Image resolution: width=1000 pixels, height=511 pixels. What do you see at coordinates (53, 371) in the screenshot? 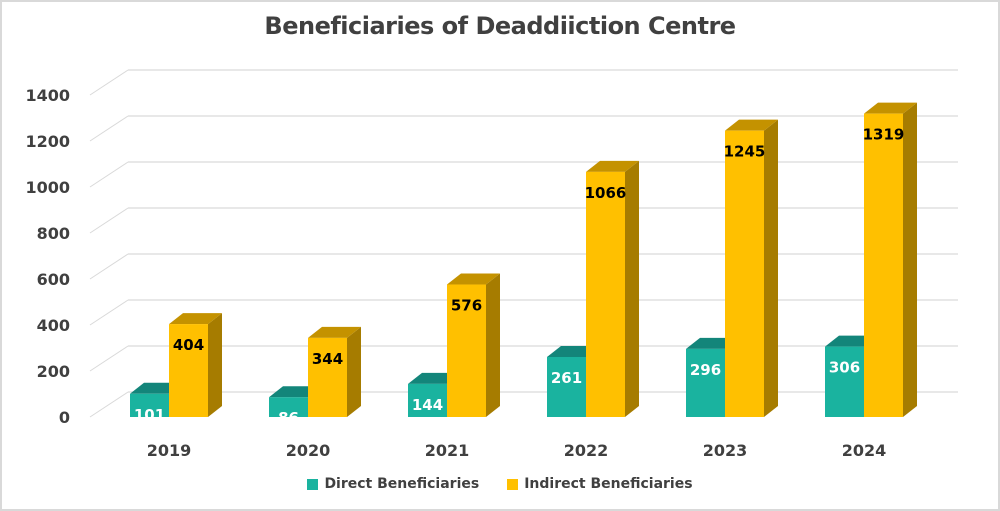
I see `y-tick-label: 200` at bounding box center [53, 371].